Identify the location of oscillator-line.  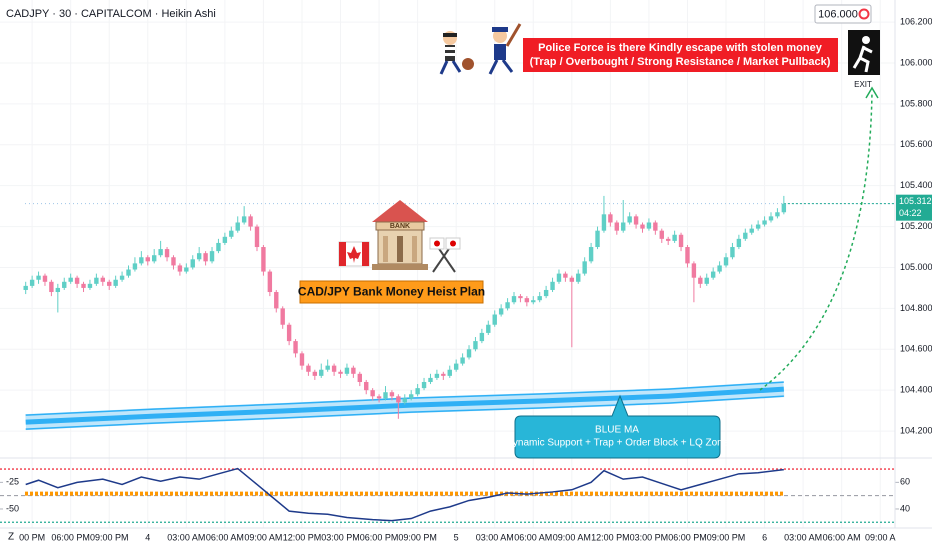
(404, 494).